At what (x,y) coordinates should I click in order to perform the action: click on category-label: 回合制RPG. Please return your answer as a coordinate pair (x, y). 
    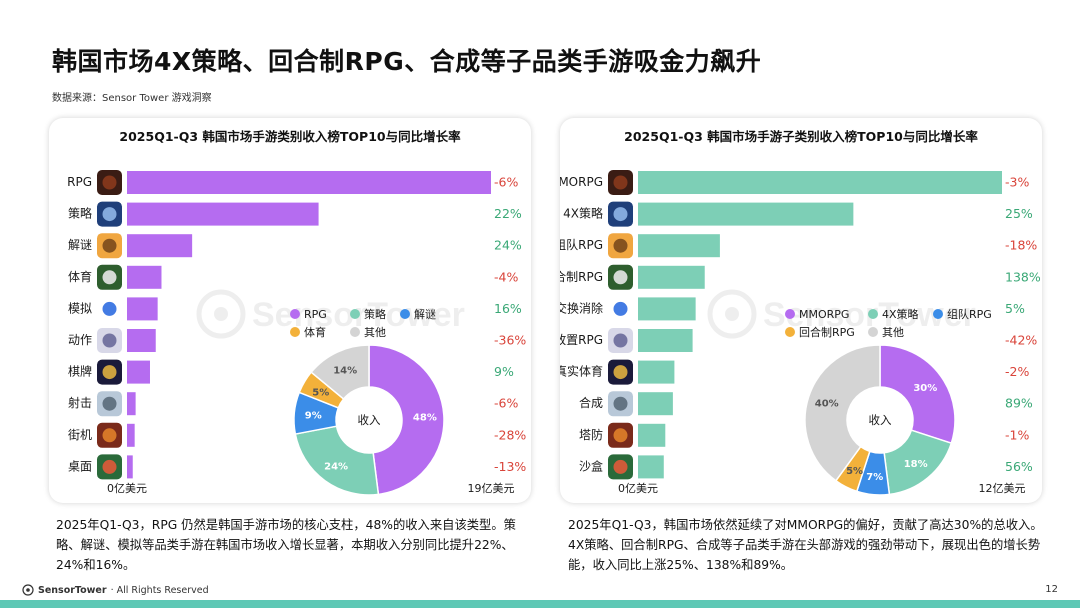
    Looking at the image, I should click on (581, 276).